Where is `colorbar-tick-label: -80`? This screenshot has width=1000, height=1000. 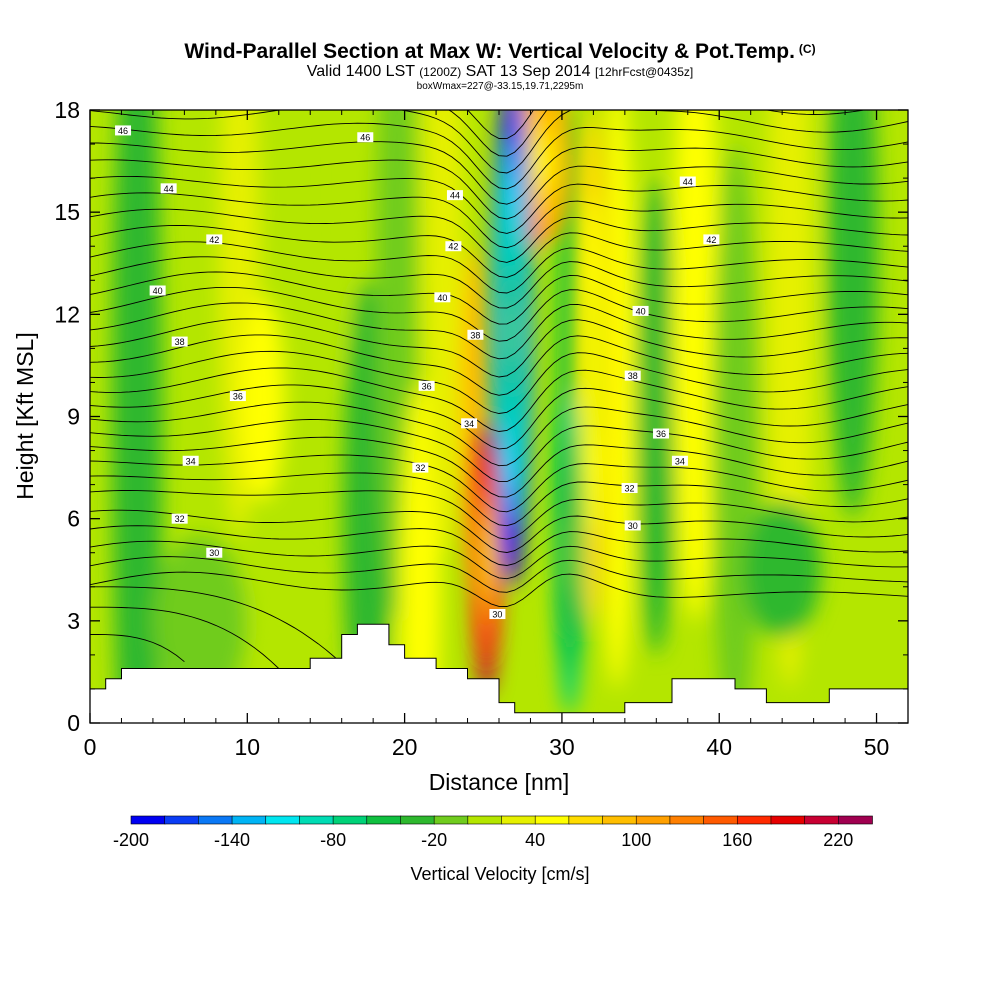 colorbar-tick-label: -80 is located at coordinates (333, 840).